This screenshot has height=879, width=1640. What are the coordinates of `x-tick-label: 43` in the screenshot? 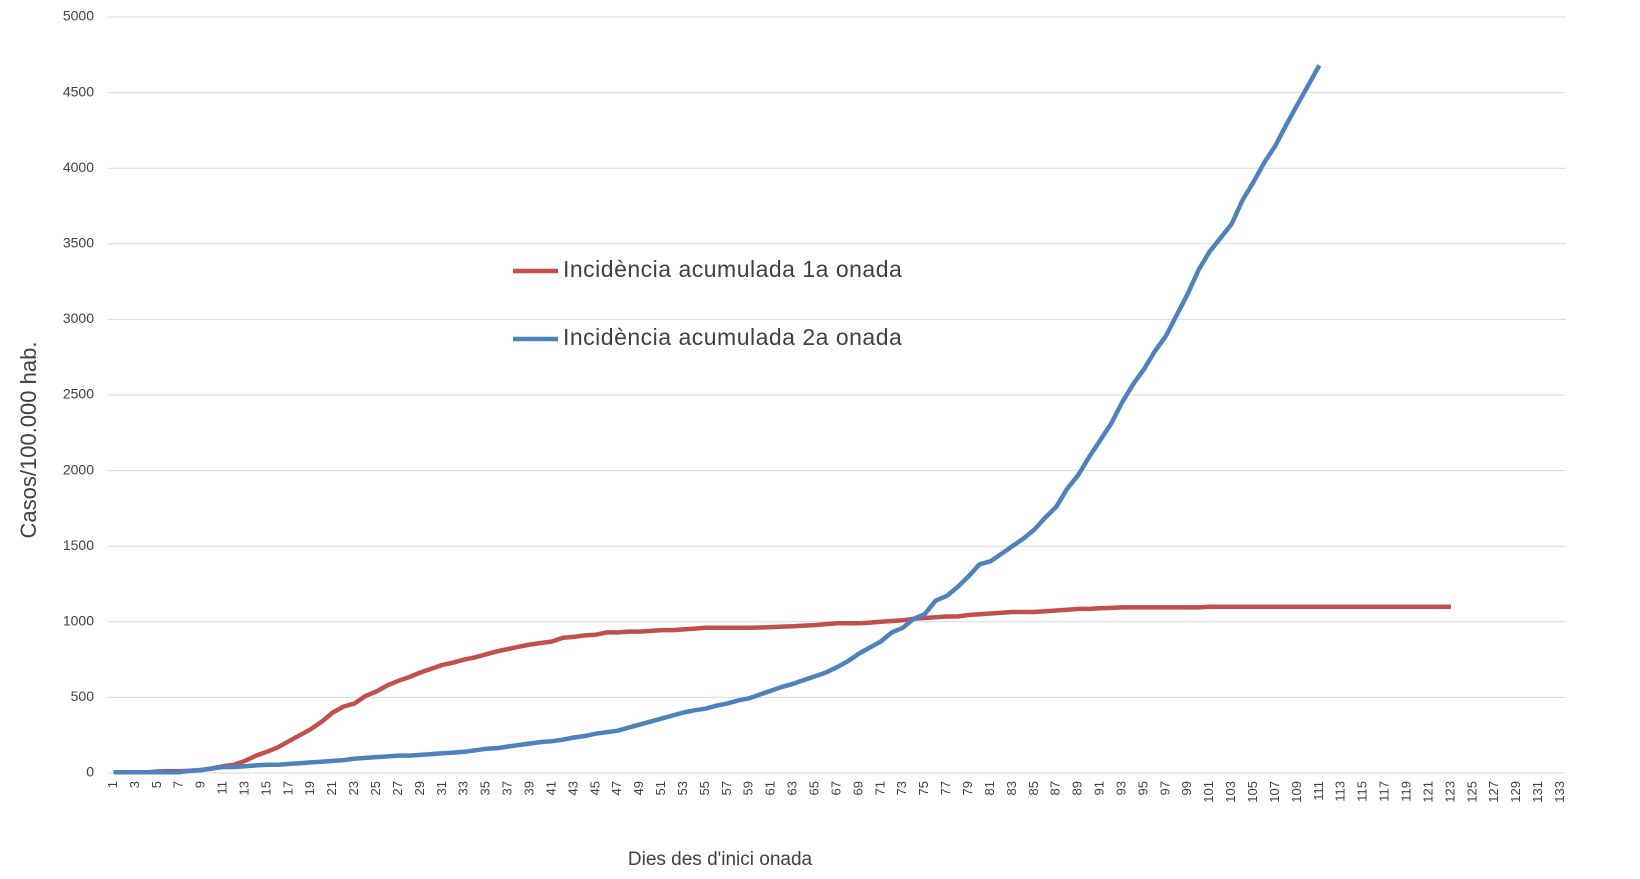 It's located at (572, 788).